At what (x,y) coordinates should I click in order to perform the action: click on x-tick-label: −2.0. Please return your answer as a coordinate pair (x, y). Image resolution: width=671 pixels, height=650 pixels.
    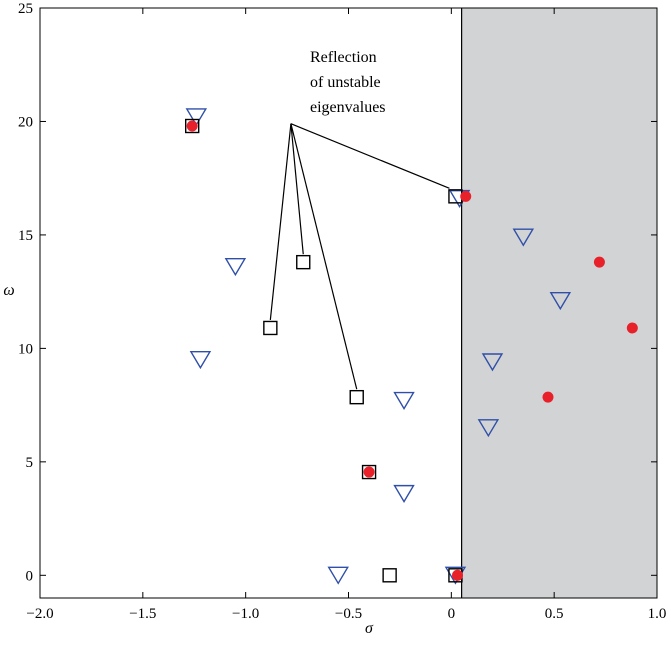
    Looking at the image, I should click on (39, 614).